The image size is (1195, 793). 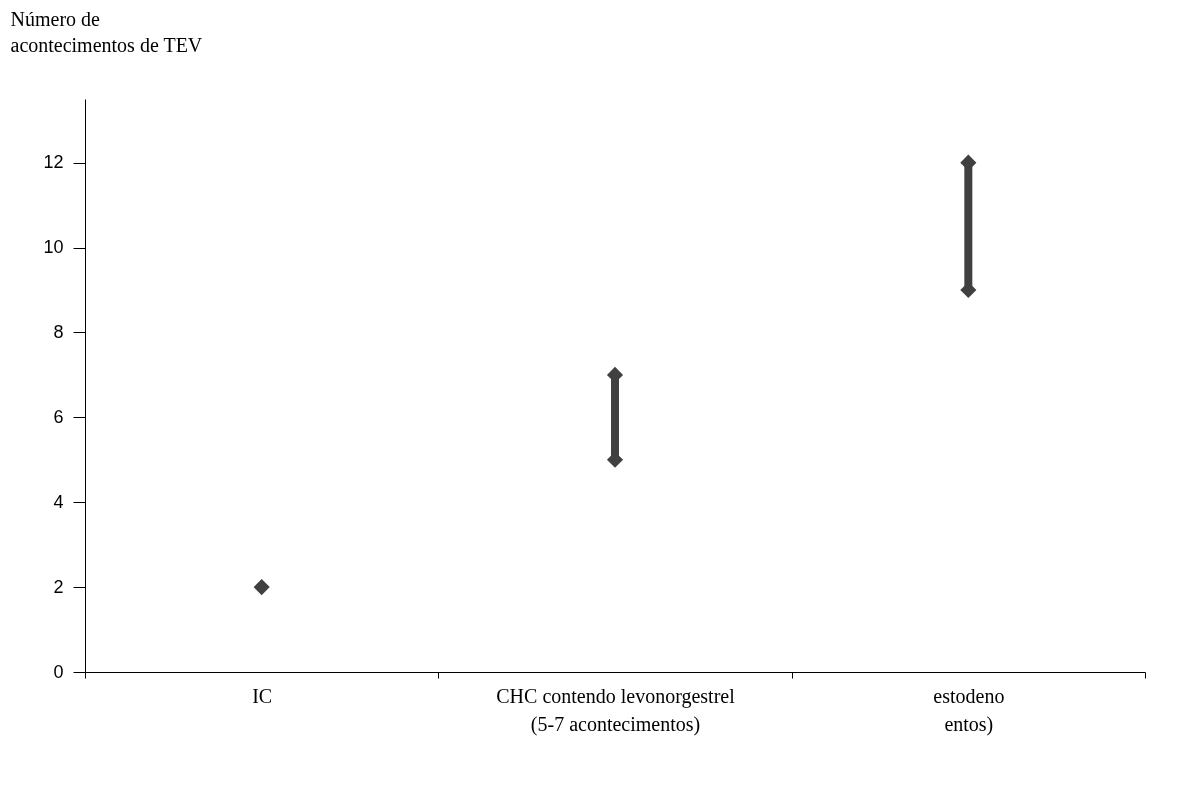 I want to click on y-axis-title: Número de acontecimentos de TEV, so click(x=106, y=31).